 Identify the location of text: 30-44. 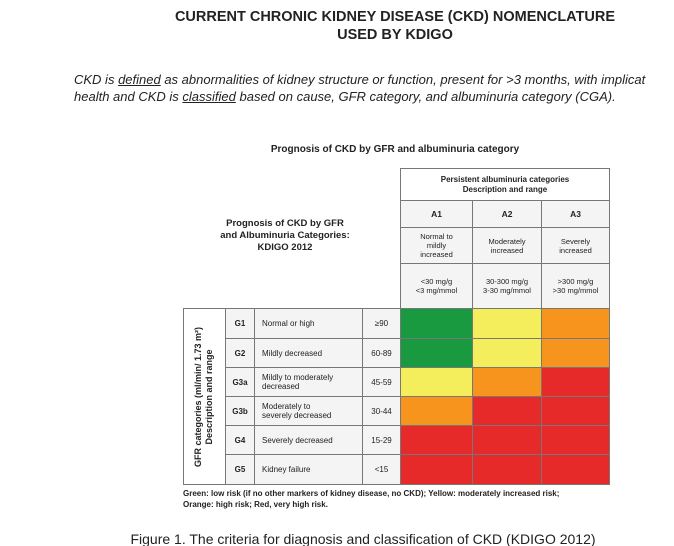
(381, 411).